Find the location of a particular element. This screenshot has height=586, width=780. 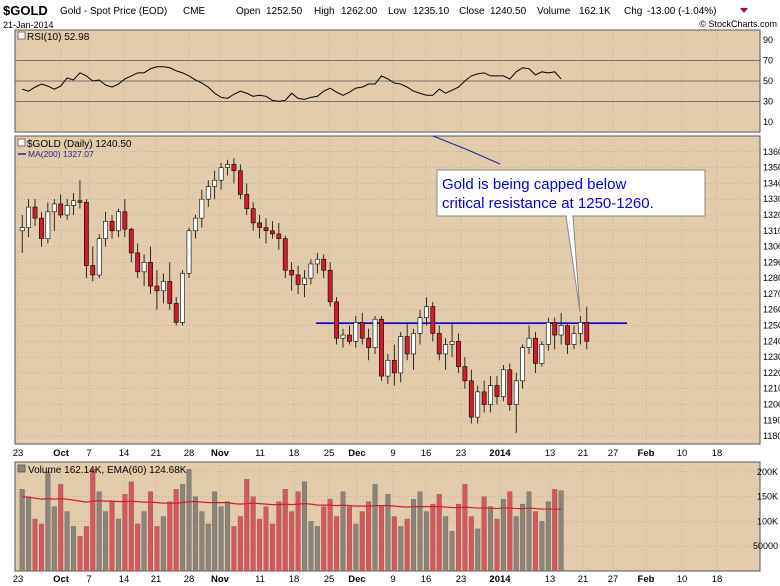

price-tick-label: 1240 is located at coordinates (771, 341).